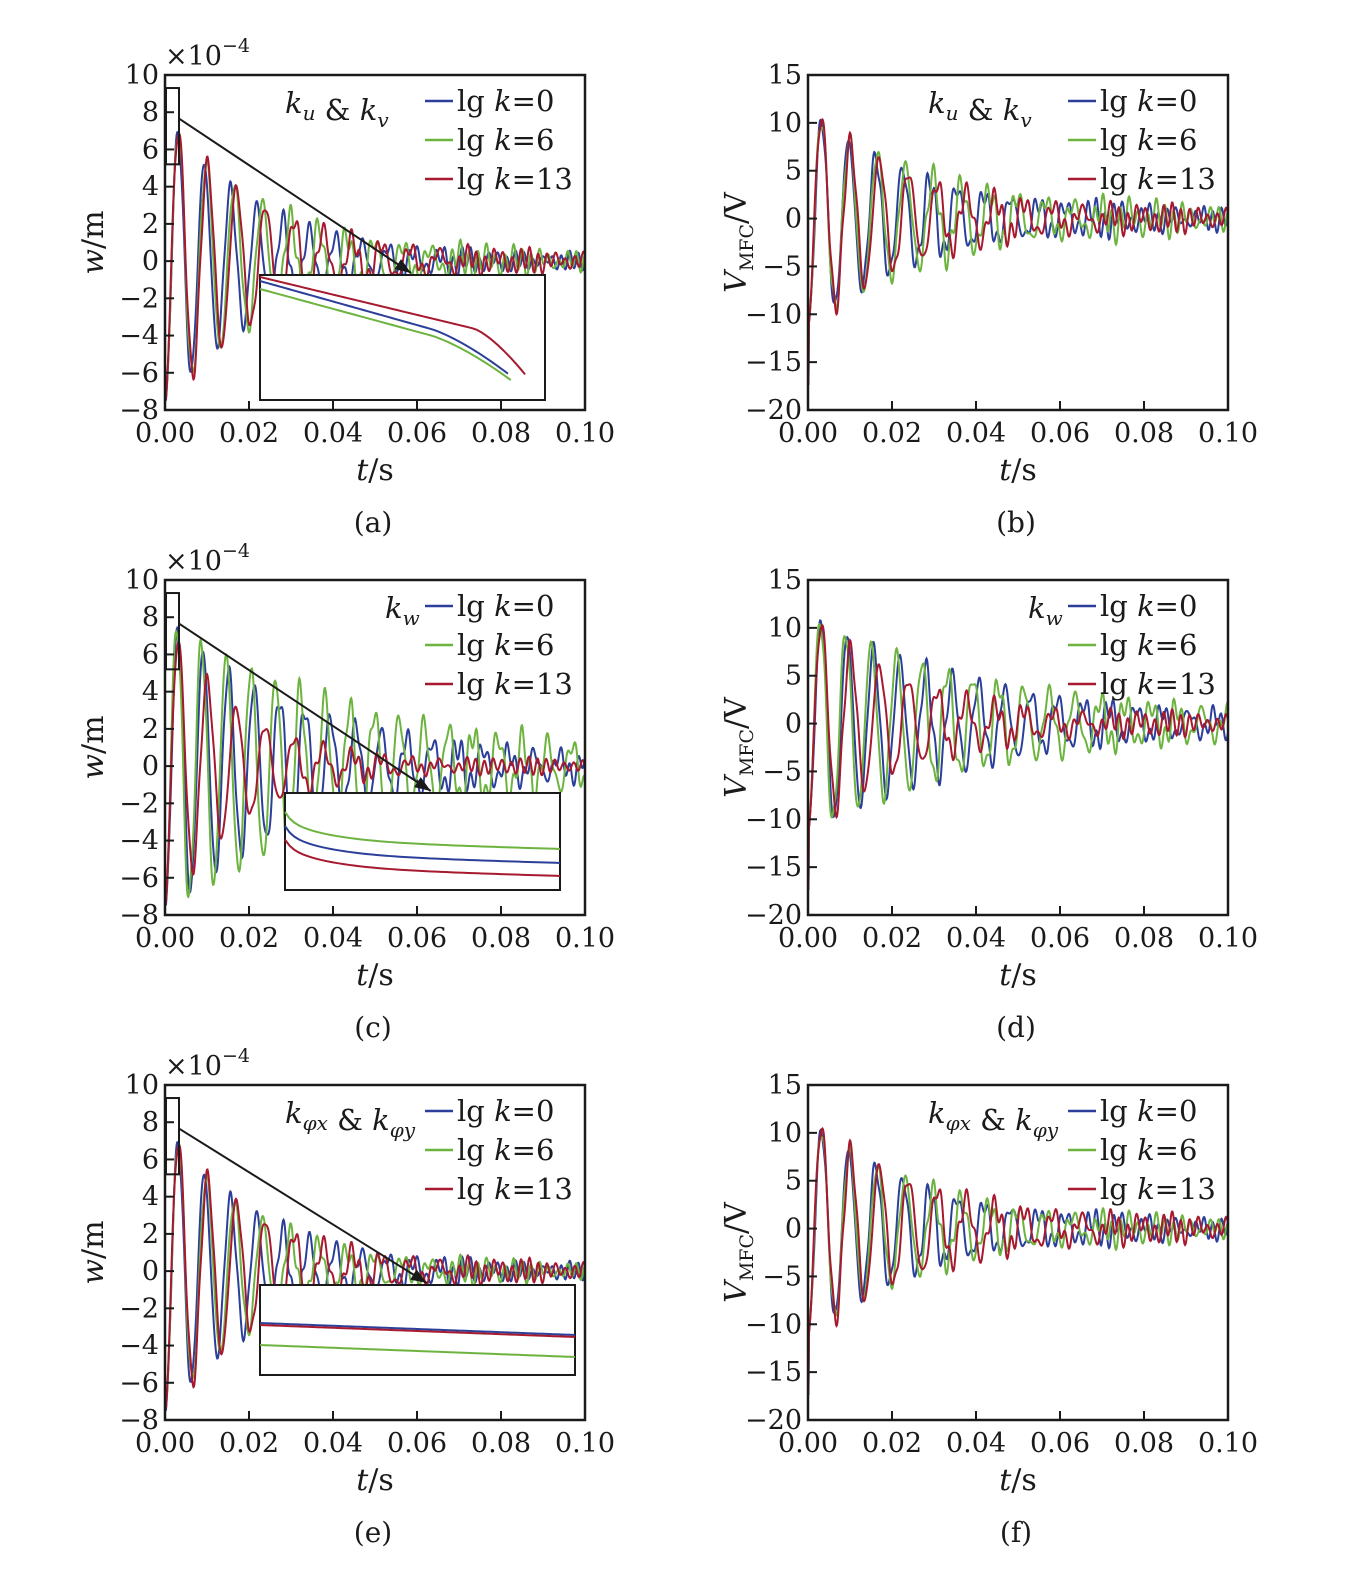 The width and height of the screenshot is (1355, 1582). Describe the element at coordinates (422, 844) in the screenshot. I see `inset-line-blue` at that location.